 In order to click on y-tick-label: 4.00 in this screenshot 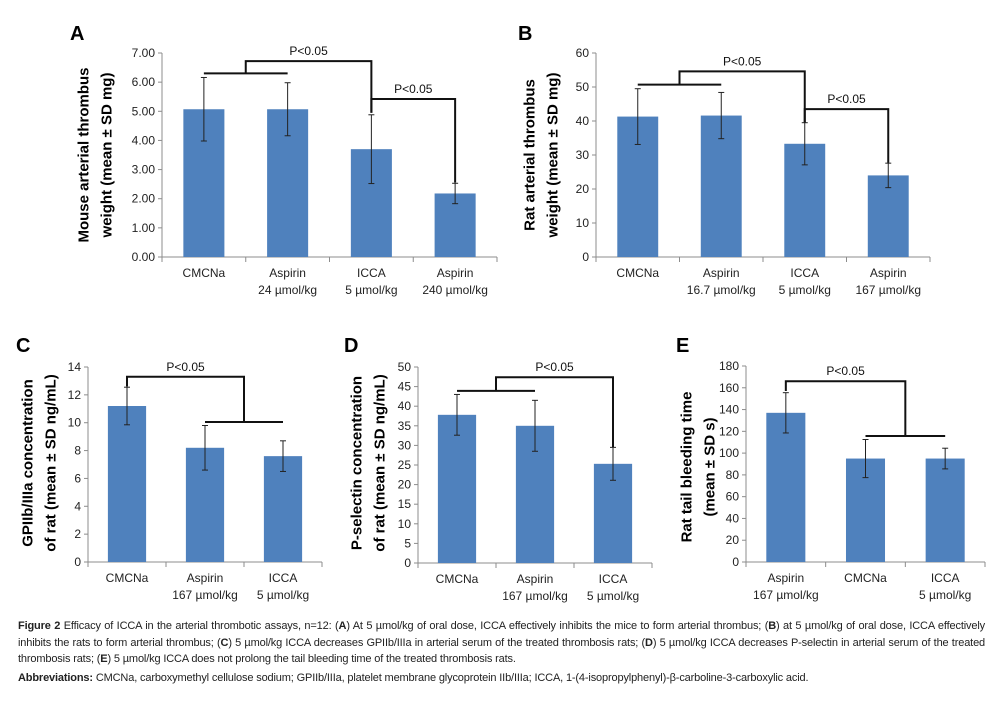, I will do `click(144, 140)`.